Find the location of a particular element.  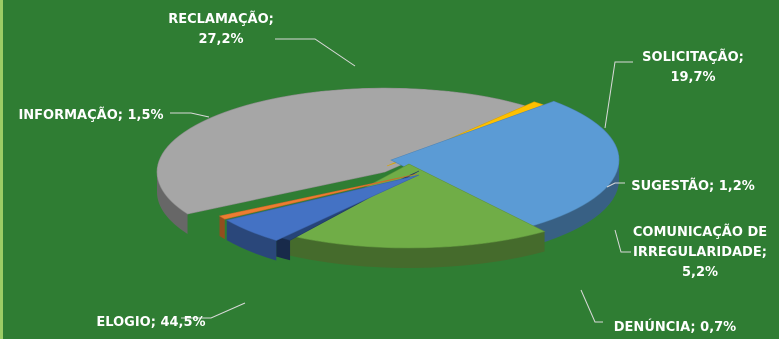

slice-reclama-o is located at coordinates (505, 164).